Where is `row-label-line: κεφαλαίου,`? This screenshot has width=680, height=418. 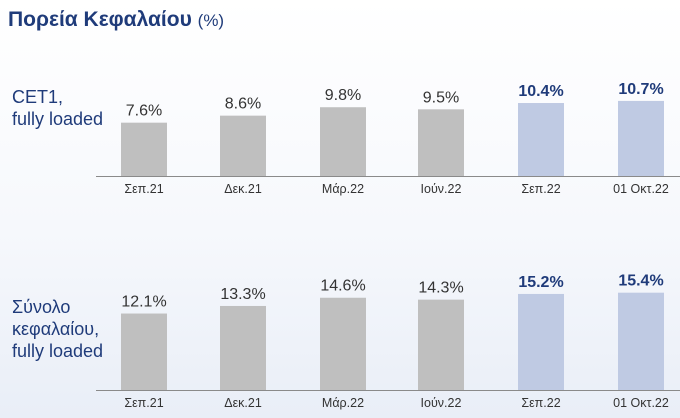 row-label-line: κεφαλαίου, is located at coordinates (56, 329).